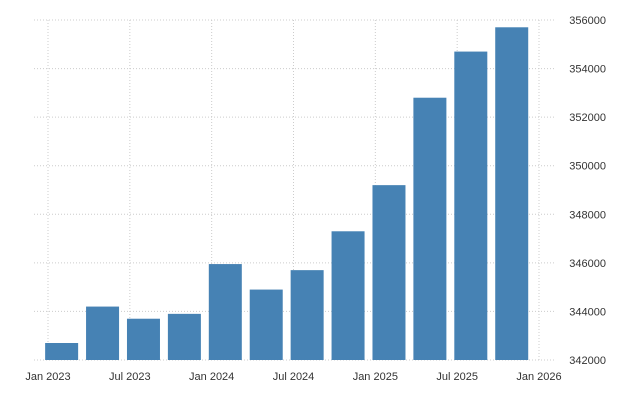 The height and width of the screenshot is (400, 640). What do you see at coordinates (375, 377) in the screenshot?
I see `x-tick-label: Jan 2025` at bounding box center [375, 377].